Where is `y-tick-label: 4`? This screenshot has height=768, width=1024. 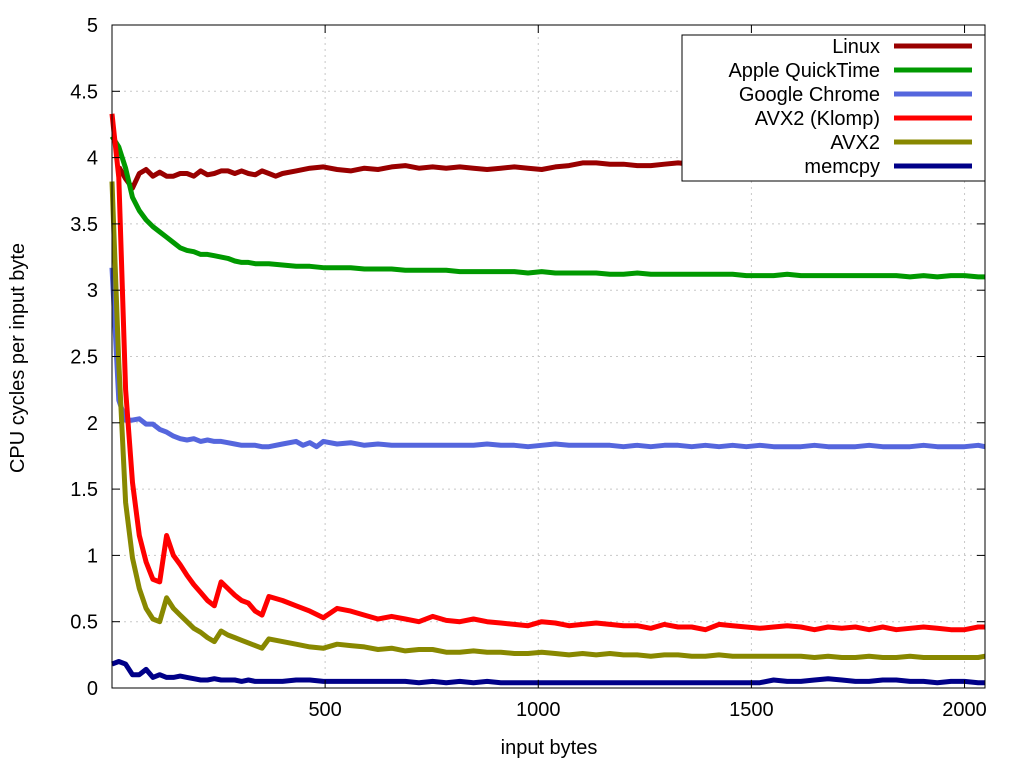
y-tick-label: 4 is located at coordinates (92, 159).